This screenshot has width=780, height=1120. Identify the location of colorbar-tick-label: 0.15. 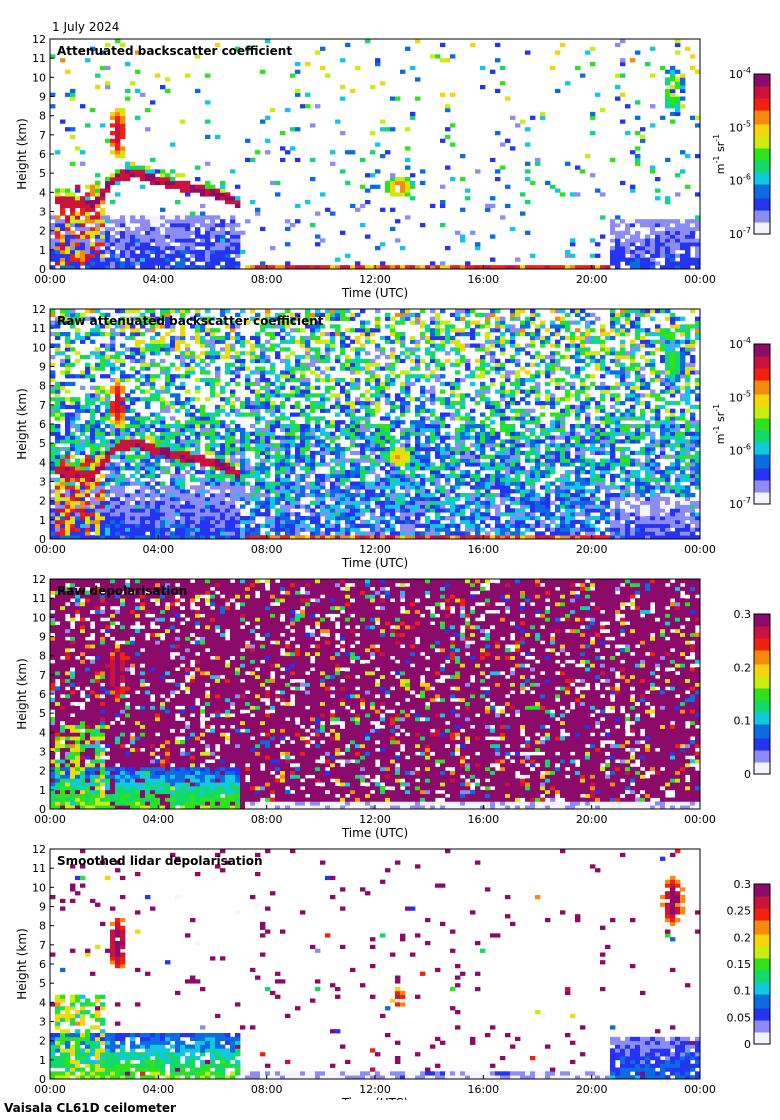
(739, 964).